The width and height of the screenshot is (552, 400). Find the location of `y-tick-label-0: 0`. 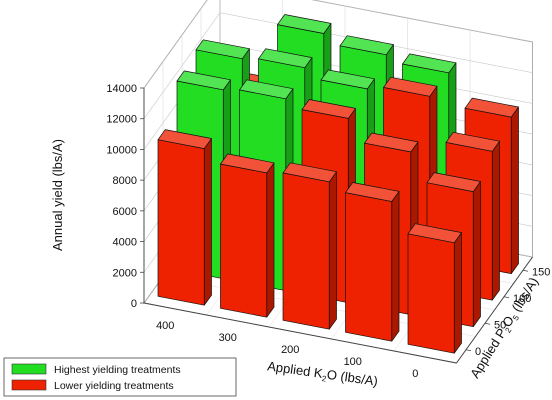

y-tick-label-0: 0 is located at coordinates (134, 304).